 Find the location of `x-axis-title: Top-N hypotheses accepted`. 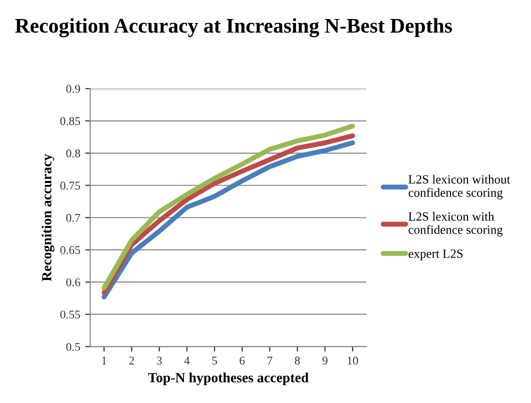

x-axis-title: Top-N hypotheses accepted is located at coordinates (228, 379).